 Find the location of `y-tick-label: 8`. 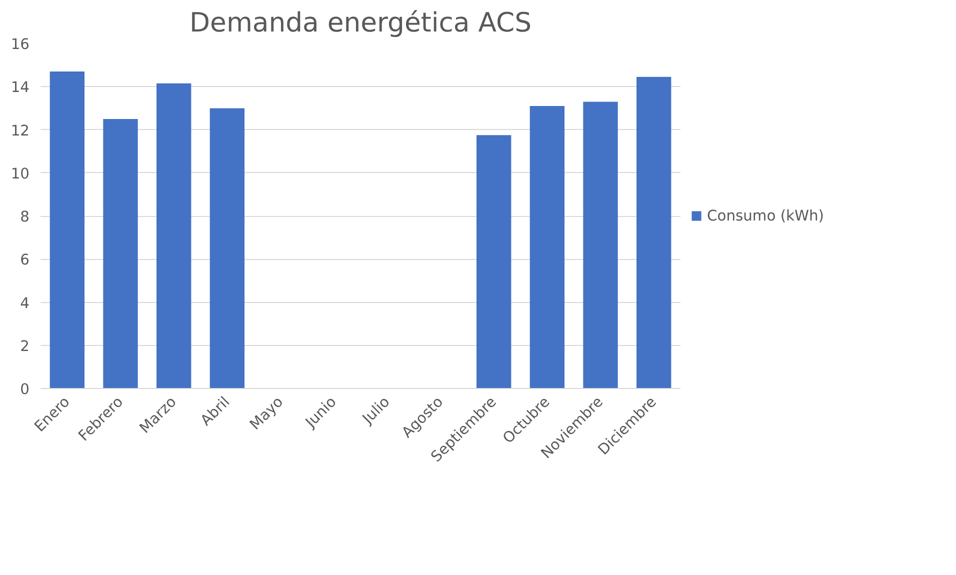

y-tick-label: 8 is located at coordinates (25, 217).